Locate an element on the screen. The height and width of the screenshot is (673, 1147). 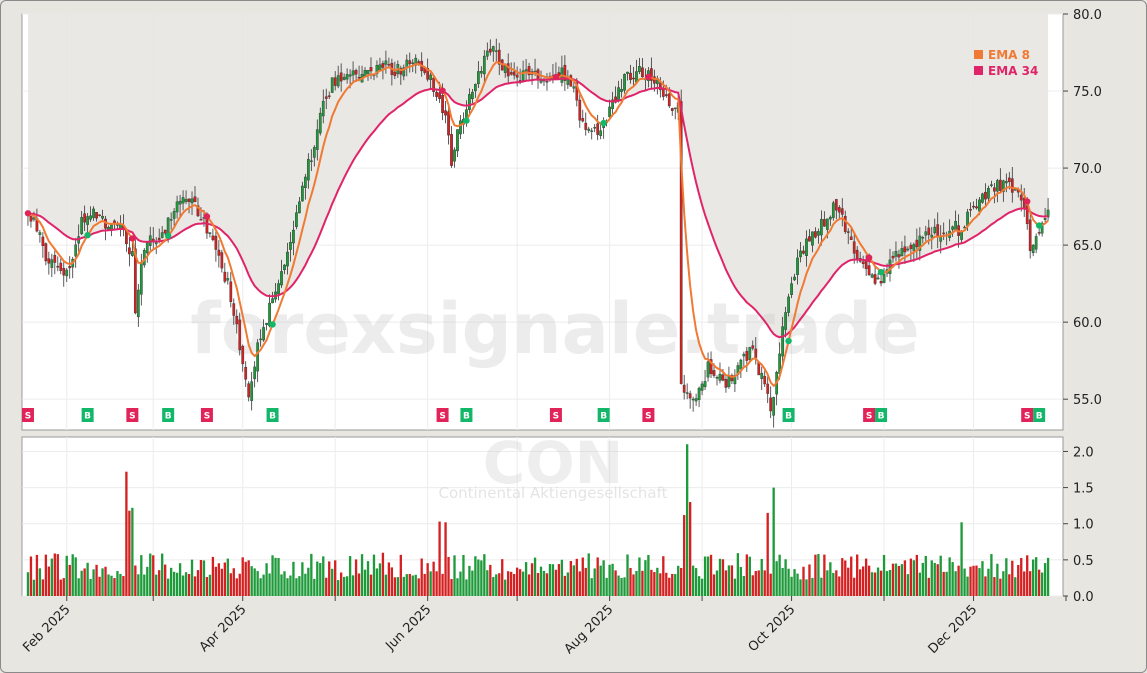
signal-label: S is located at coordinates (648, 417).